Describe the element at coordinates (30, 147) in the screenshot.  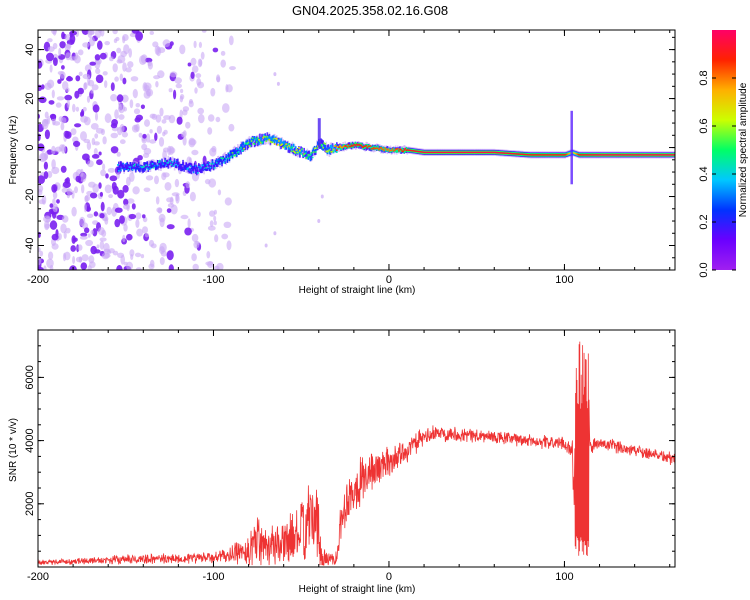
I see `y-tick-label: 0` at that location.